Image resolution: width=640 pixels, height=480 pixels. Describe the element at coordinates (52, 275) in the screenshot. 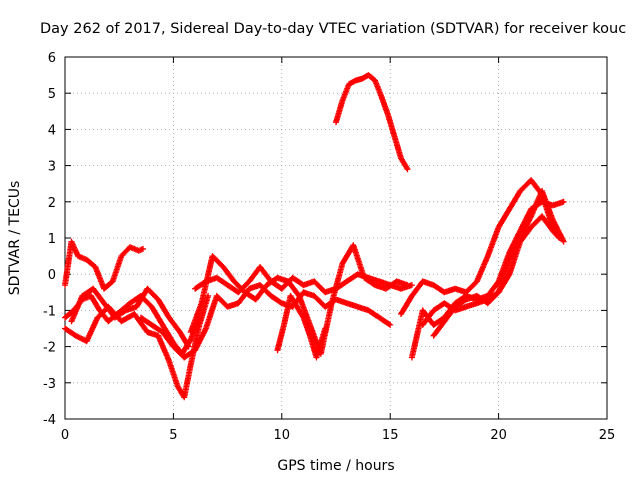

I see `y-tick-label: 0` at that location.